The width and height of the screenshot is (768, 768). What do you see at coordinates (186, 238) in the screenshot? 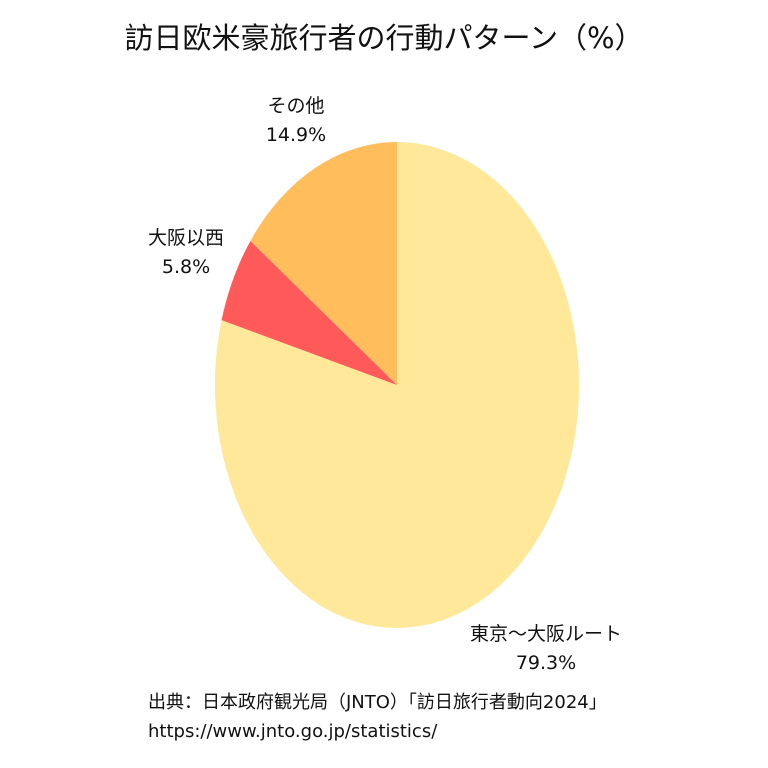
I see `slice-label: 大阪以西` at bounding box center [186, 238].